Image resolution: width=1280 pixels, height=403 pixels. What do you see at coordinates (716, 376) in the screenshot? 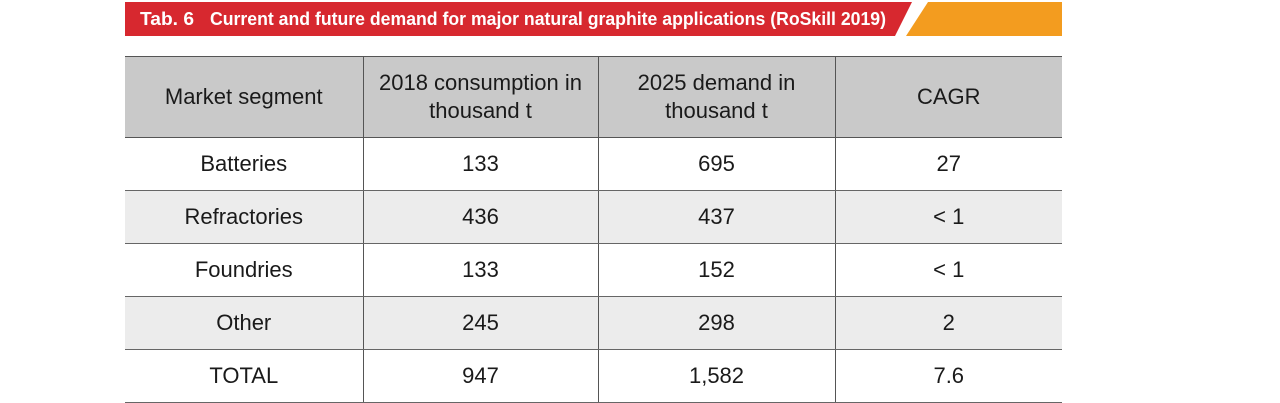
I see `value-cell: 1,582` at bounding box center [716, 376].